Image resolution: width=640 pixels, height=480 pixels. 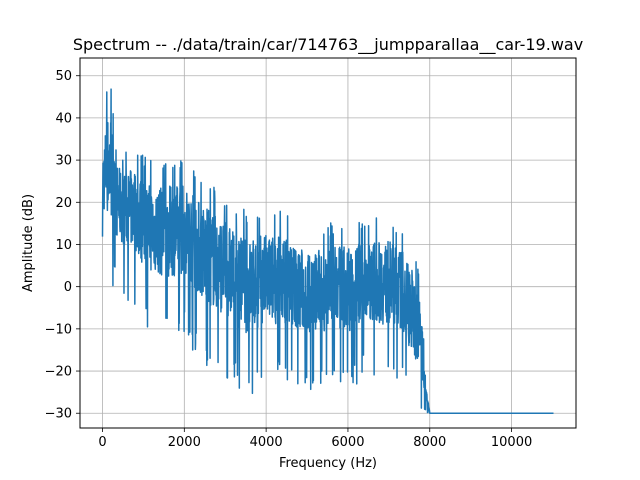 What do you see at coordinates (58, 329) in the screenshot?
I see `y-tick-label: −10` at bounding box center [58, 329].